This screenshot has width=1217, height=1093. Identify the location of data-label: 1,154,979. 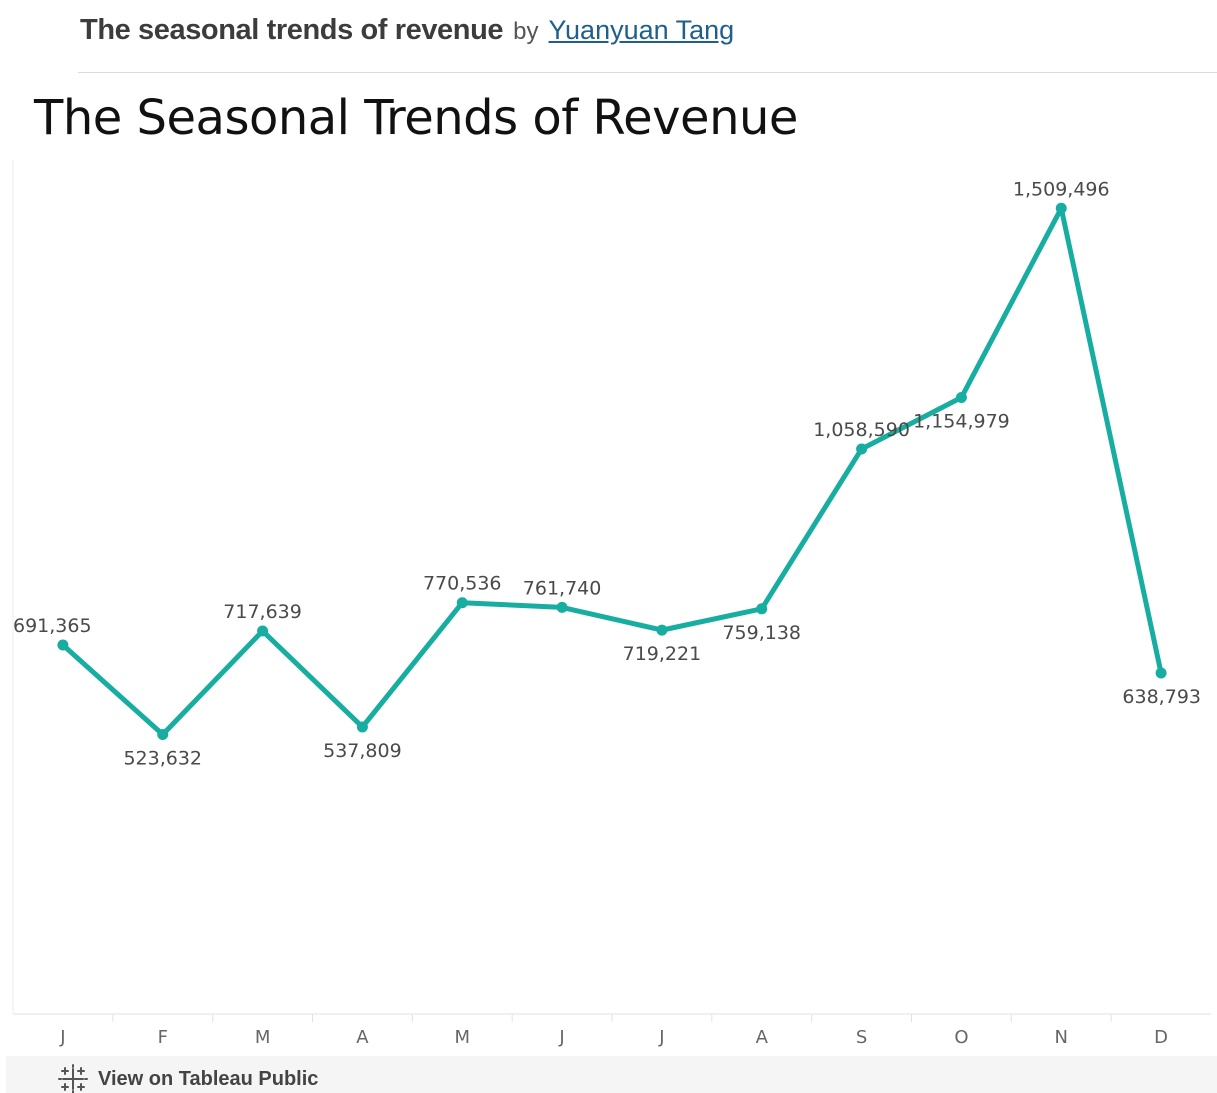
(961, 422).